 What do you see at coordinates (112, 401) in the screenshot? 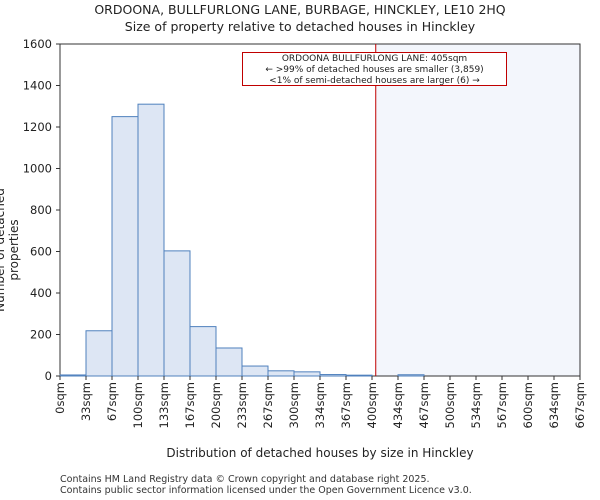
I see `x-tick-label-67sqm: 67sqm` at bounding box center [112, 401].